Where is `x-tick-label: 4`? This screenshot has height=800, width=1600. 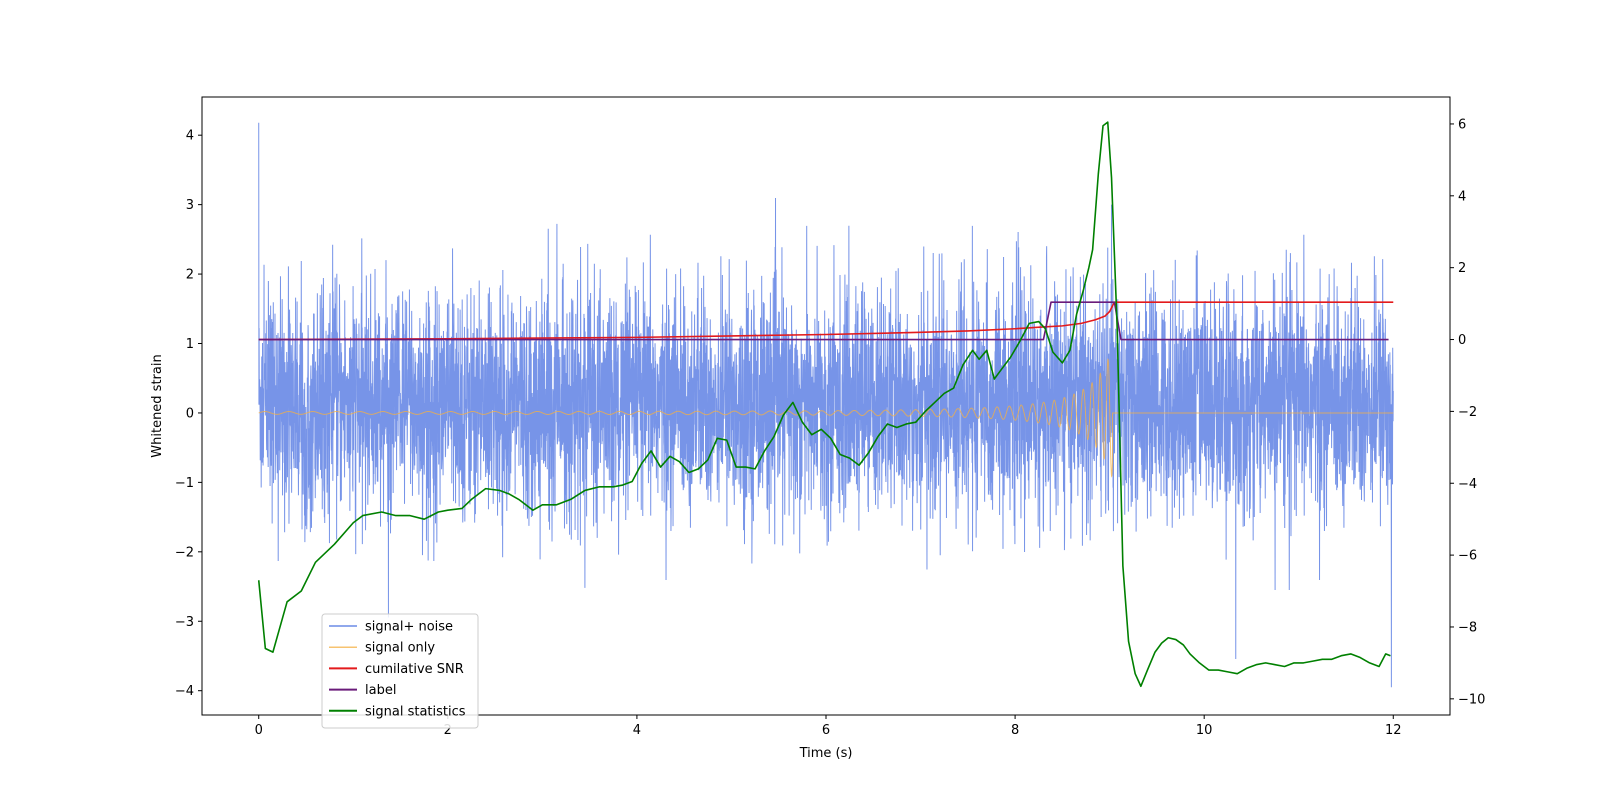 x-tick-label: 4 is located at coordinates (637, 730).